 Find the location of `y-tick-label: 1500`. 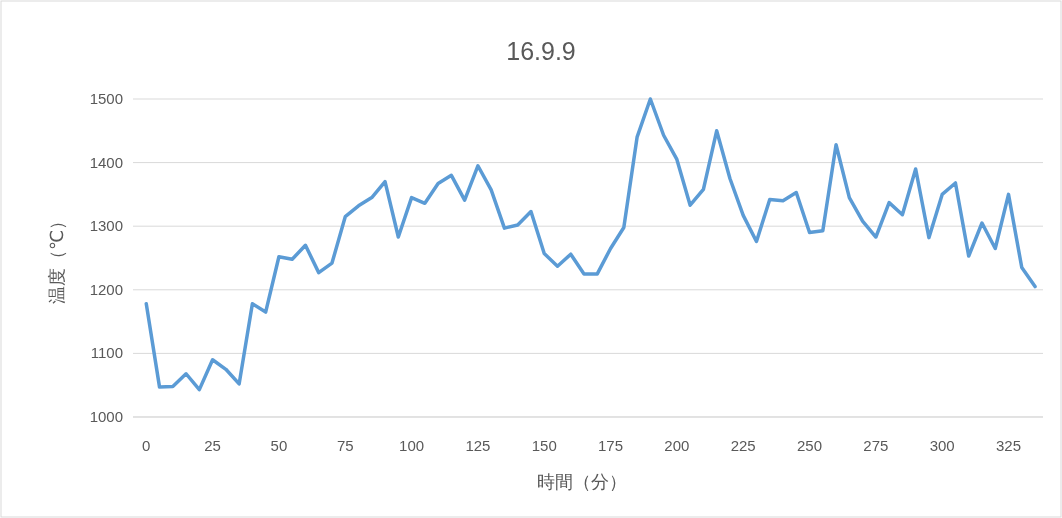

y-tick-label: 1500 is located at coordinates (106, 98).